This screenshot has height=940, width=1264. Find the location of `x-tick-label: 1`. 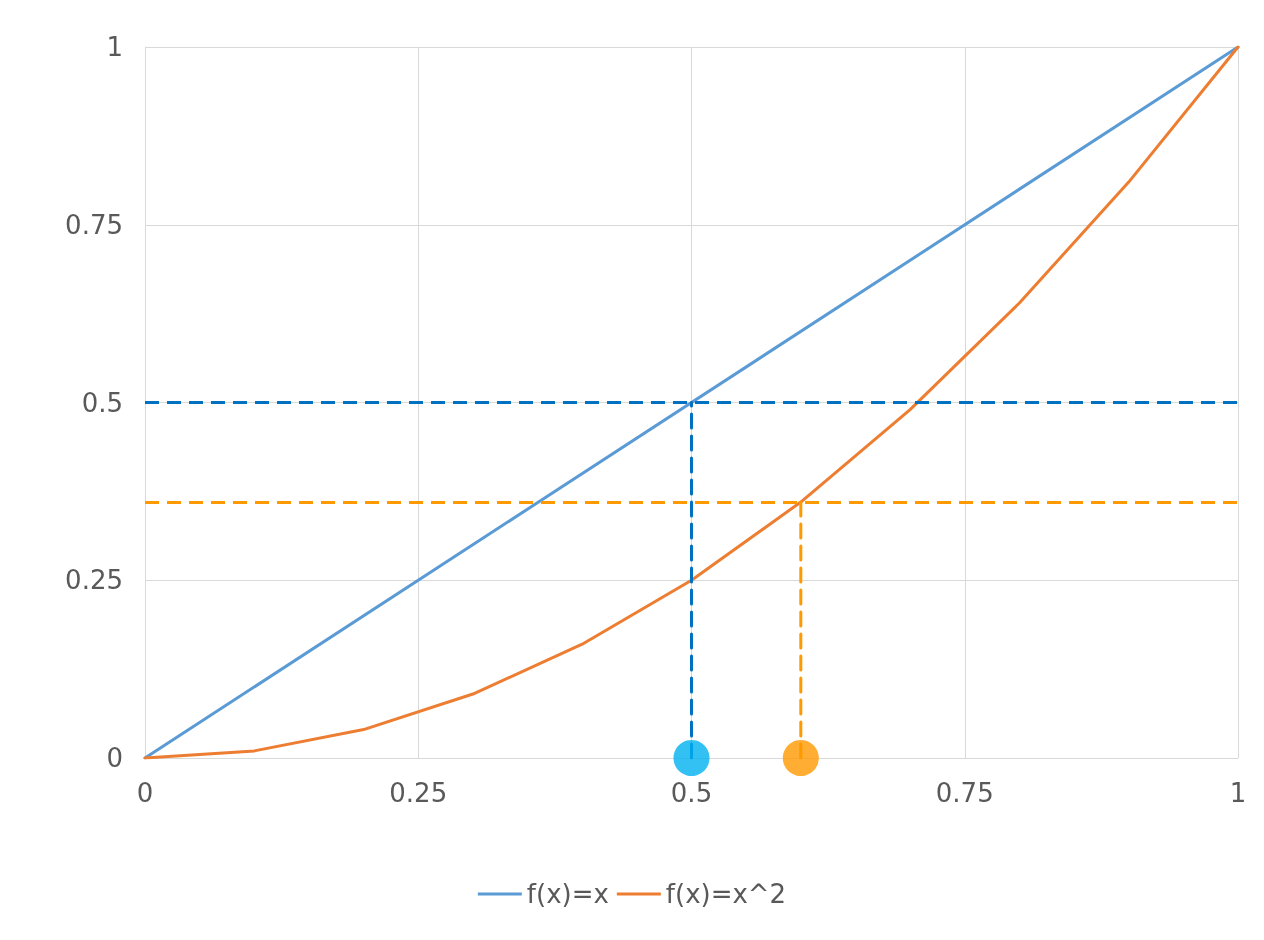

x-tick-label: 1 is located at coordinates (1238, 793).